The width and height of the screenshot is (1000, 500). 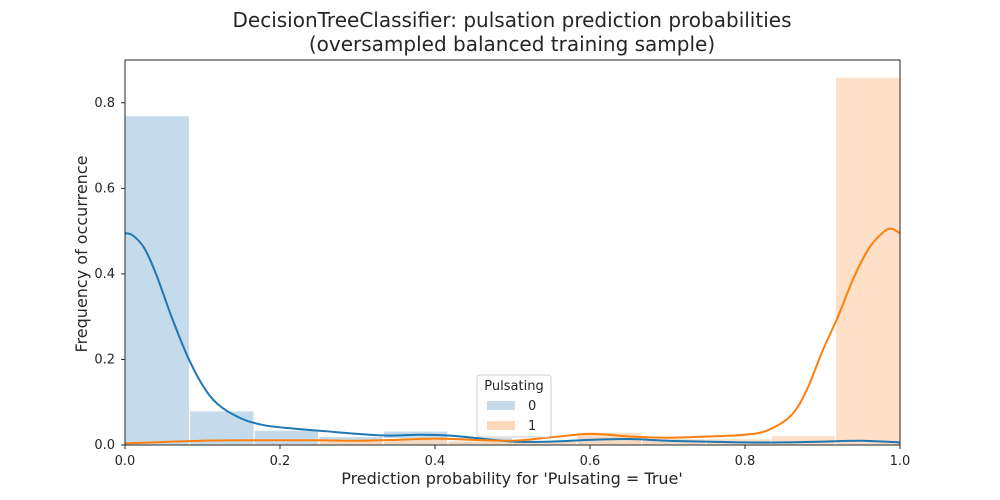 I want to click on y-axis-label: Frequency of occurrence, so click(x=81, y=254).